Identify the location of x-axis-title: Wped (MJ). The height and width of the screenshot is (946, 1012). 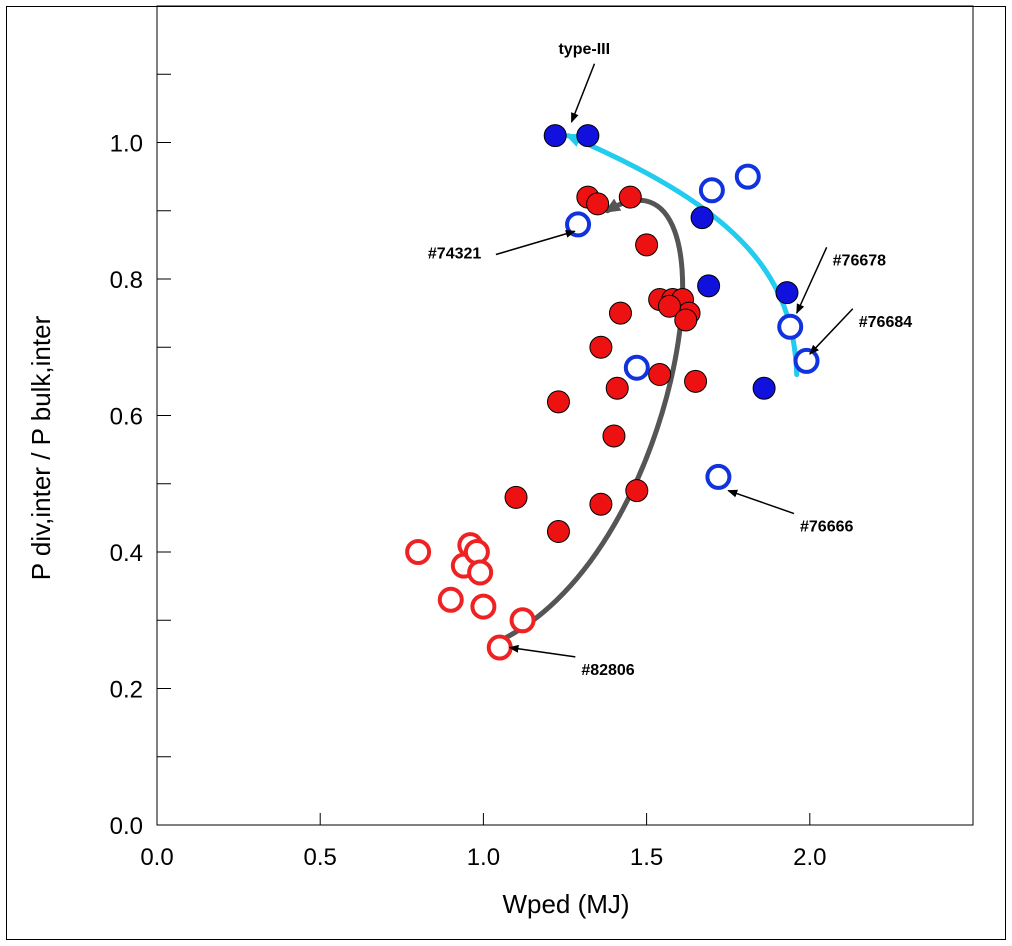
(565, 904).